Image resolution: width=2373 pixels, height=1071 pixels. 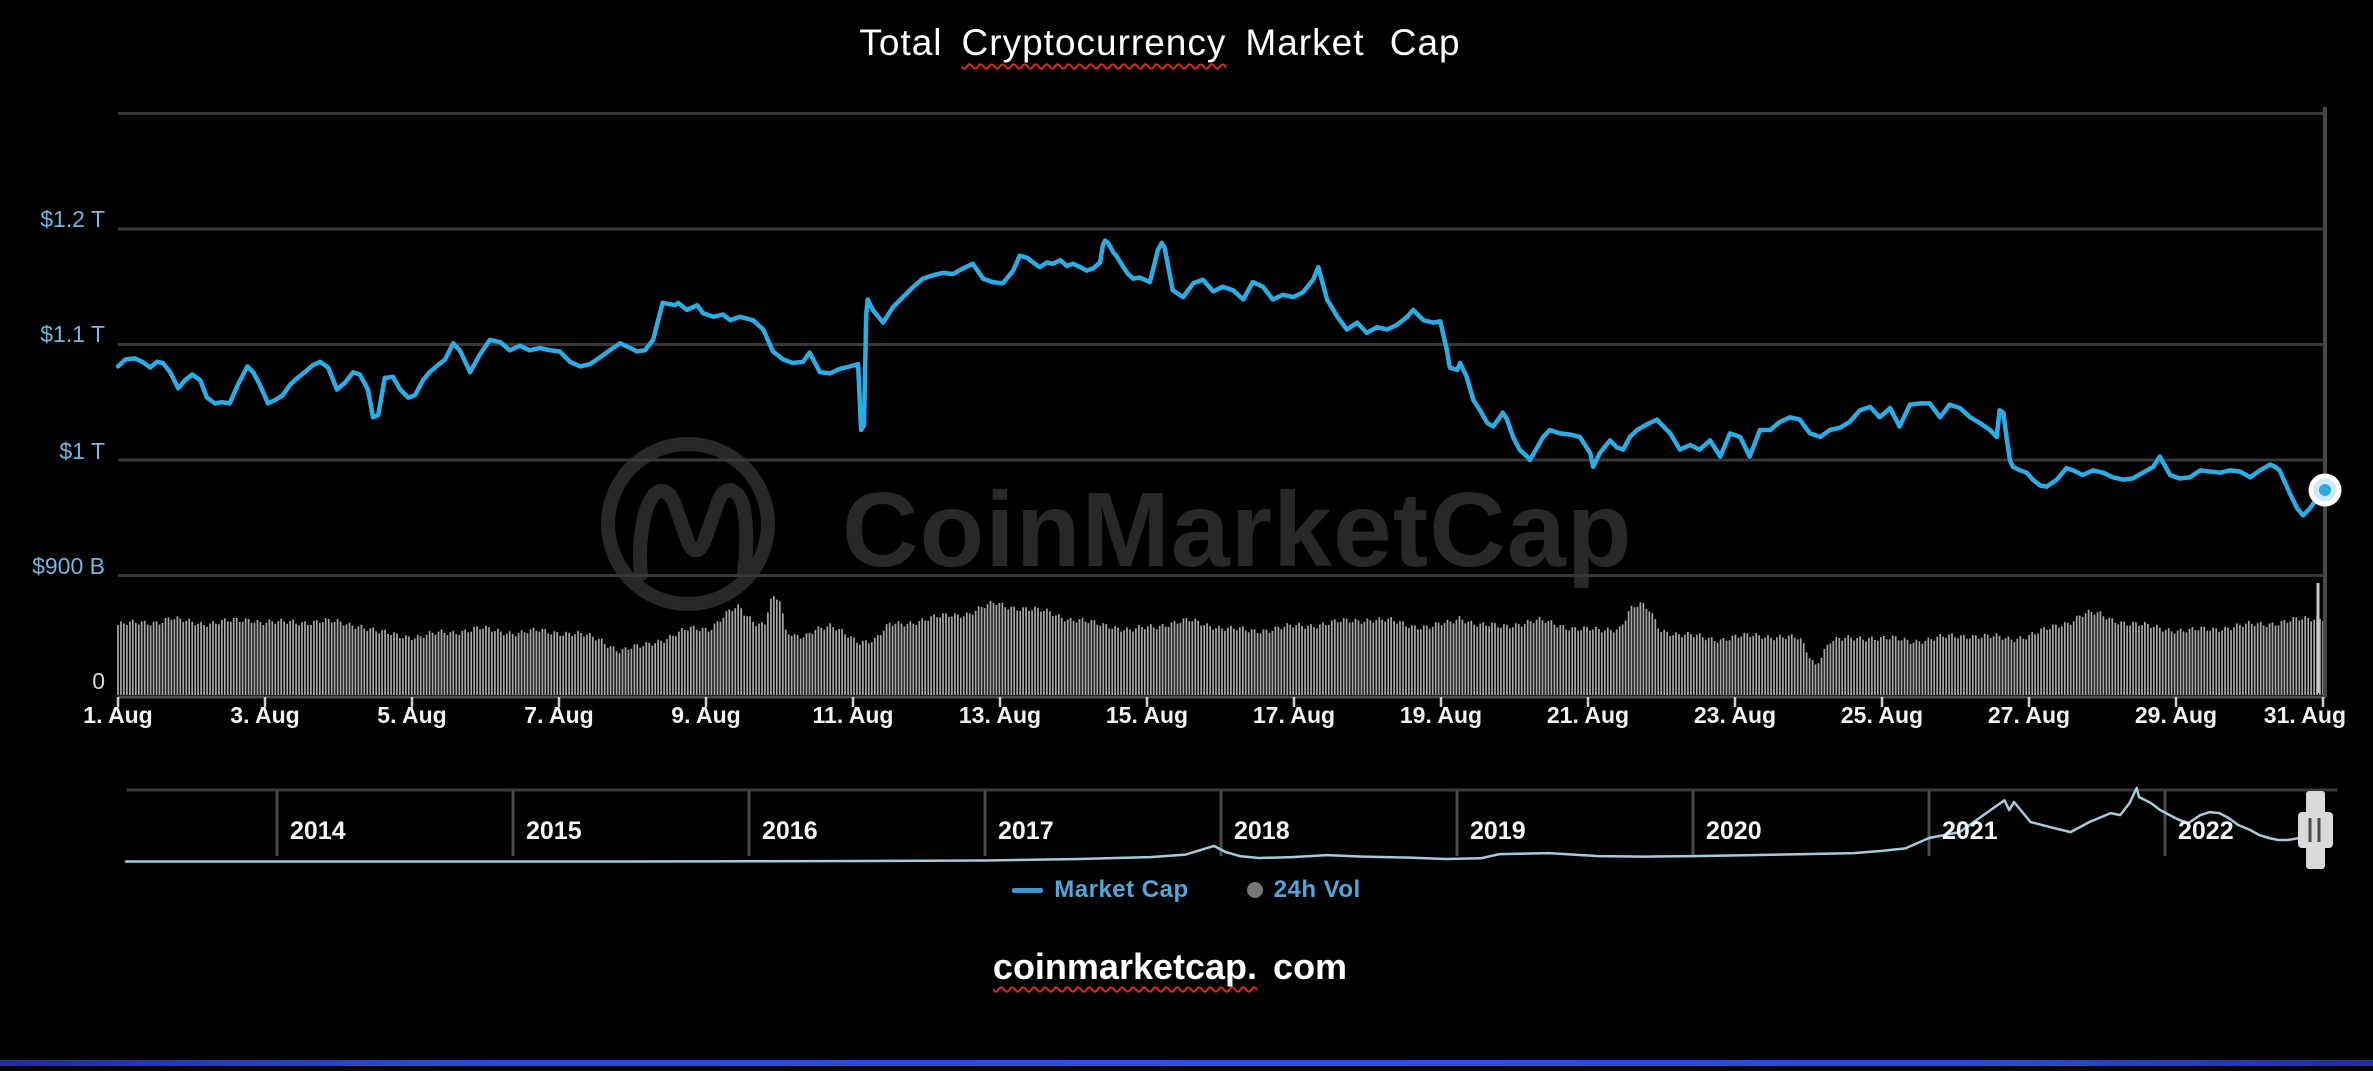 I want to click on navigator-handle-grip-box, so click(x=2315, y=830).